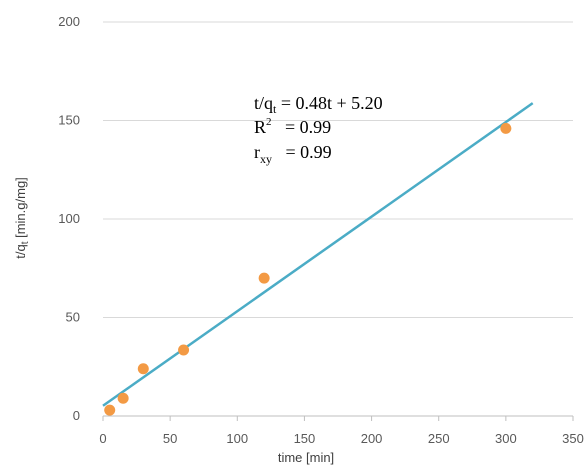  I want to click on x-tick-label-350: 350, so click(573, 438).